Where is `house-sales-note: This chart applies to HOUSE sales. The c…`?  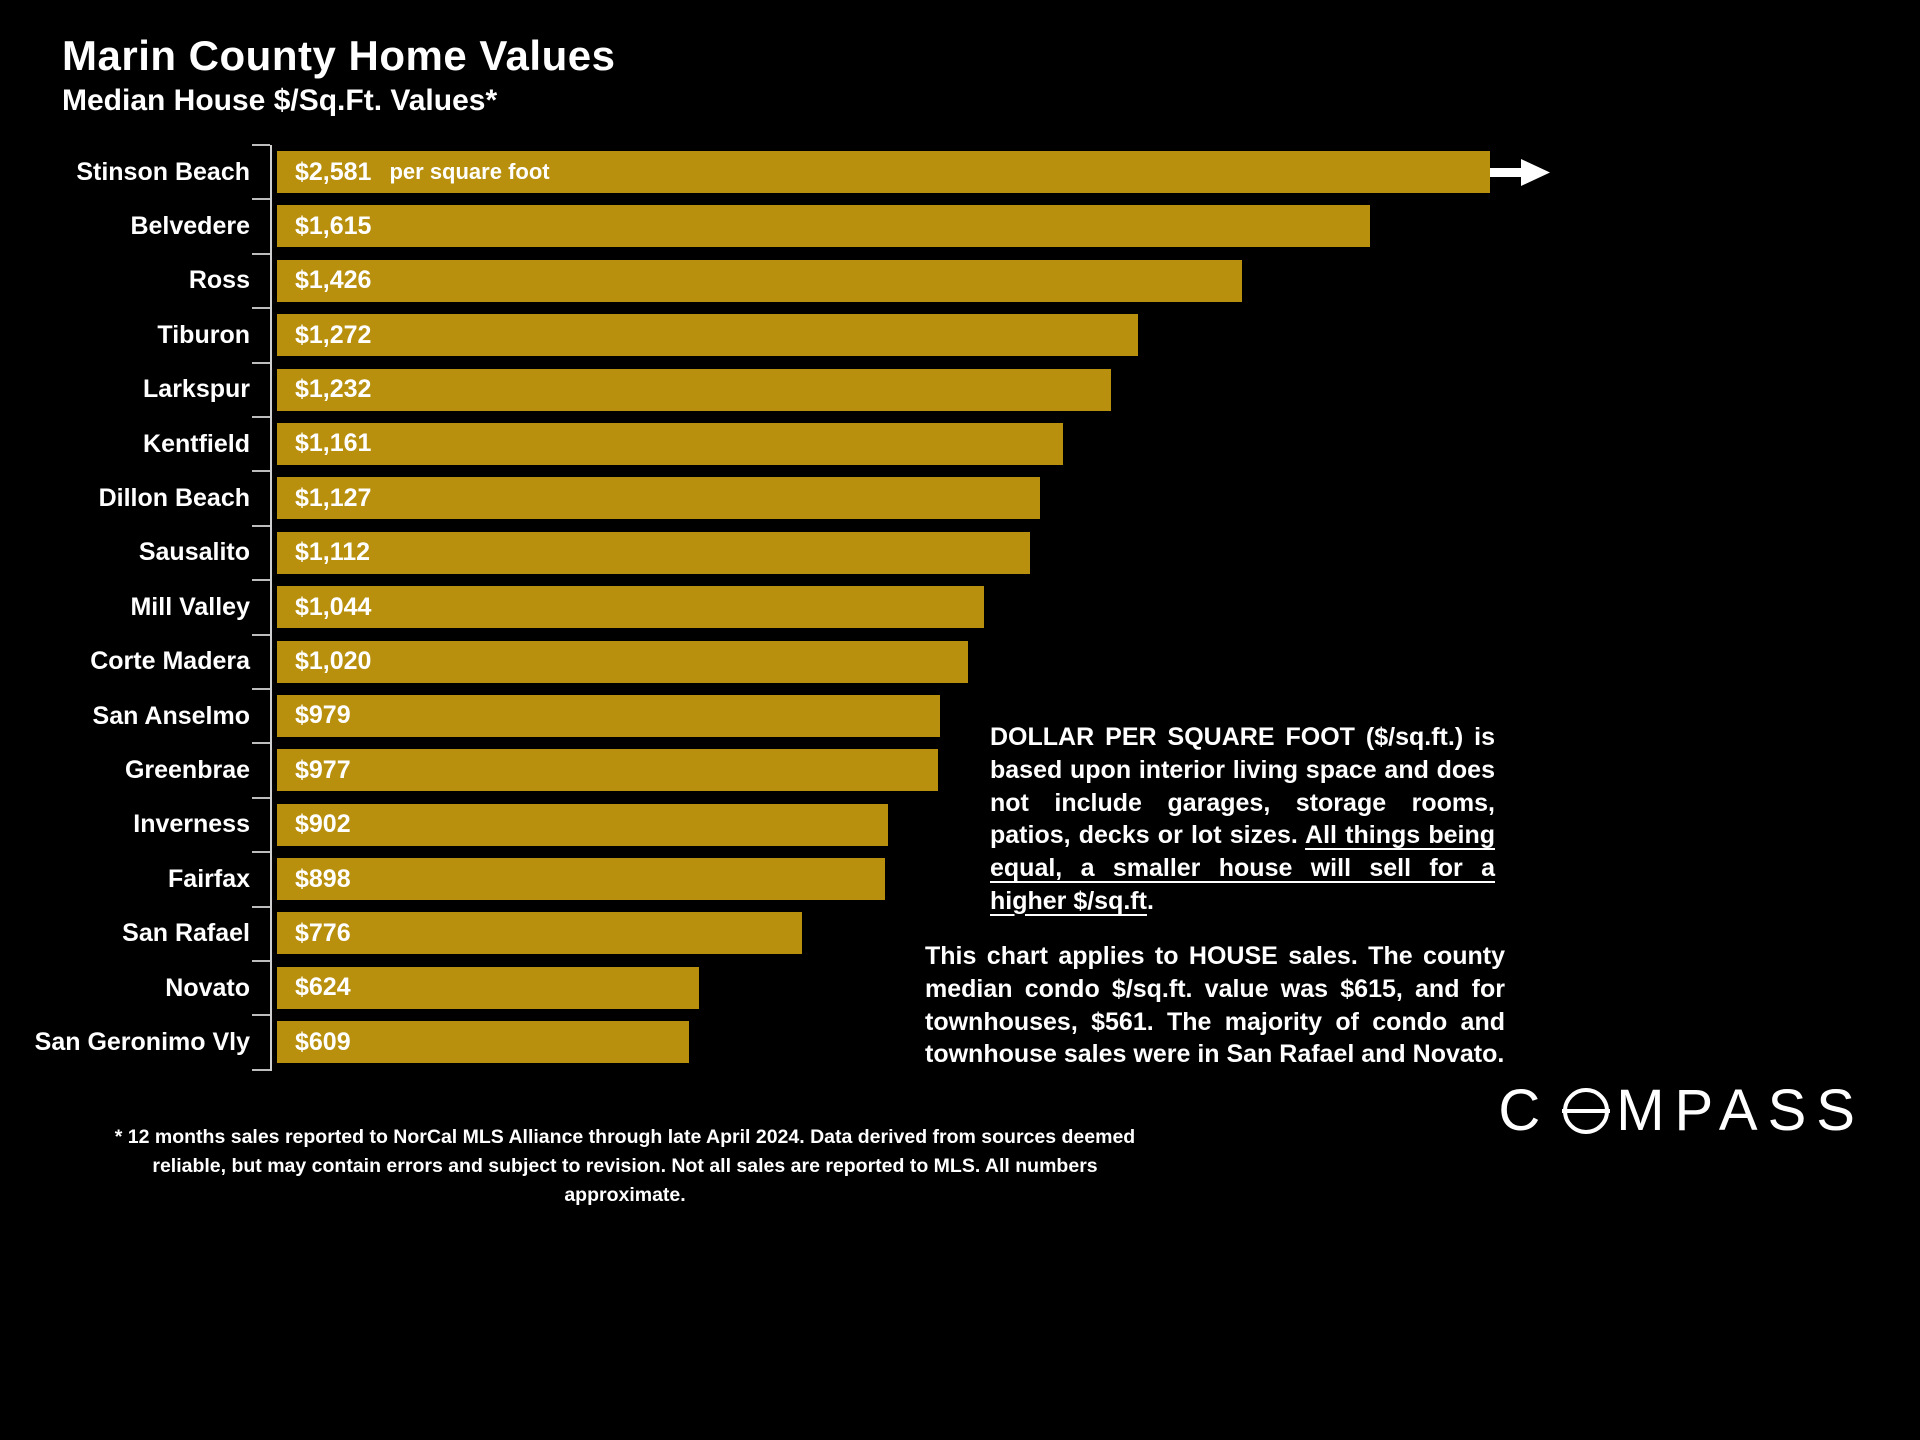
house-sales-note: This chart applies to HOUSE sales. The c… is located at coordinates (1215, 1005).